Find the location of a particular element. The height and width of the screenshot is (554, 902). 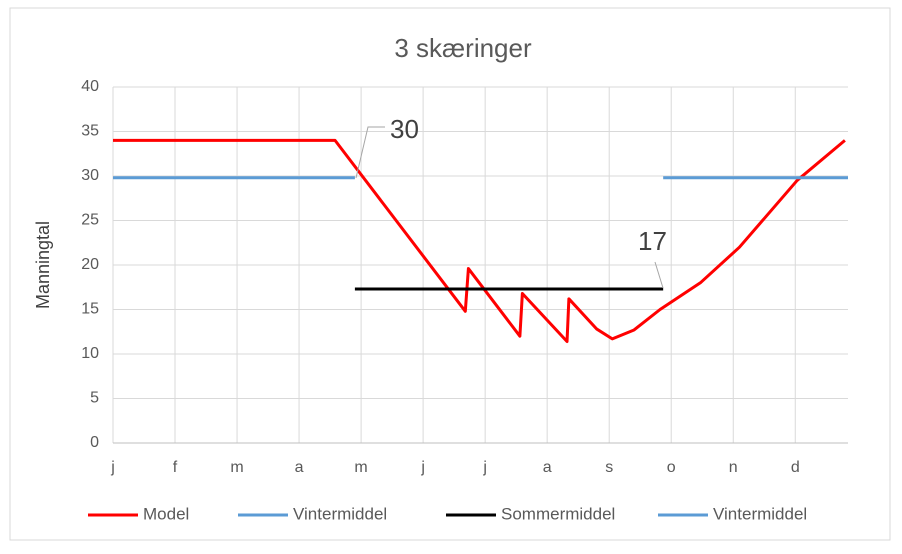

x-tick-label: s is located at coordinates (609, 467).